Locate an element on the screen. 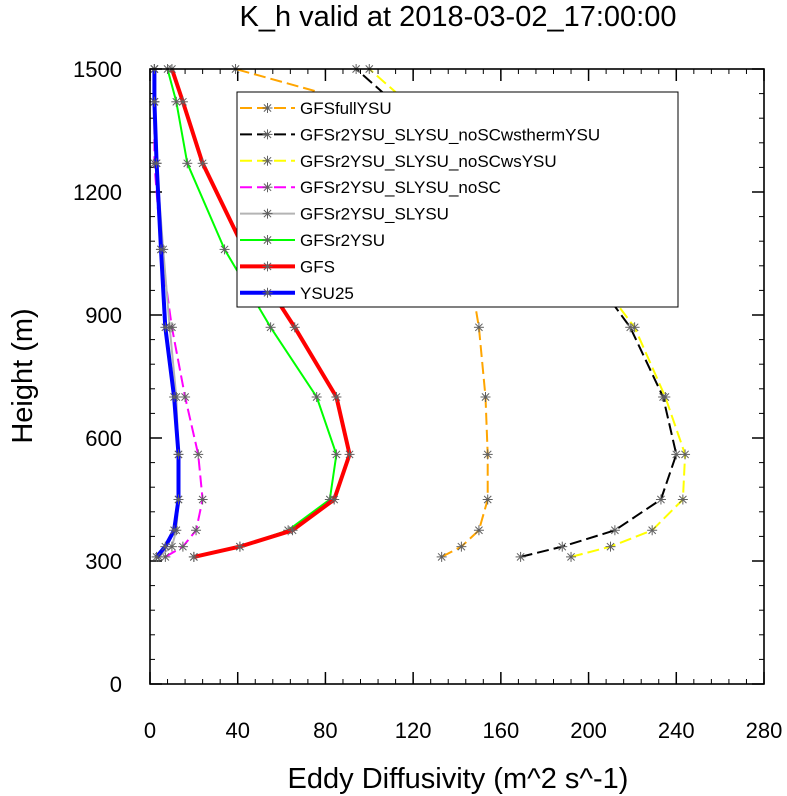  x-tick-label: 160 is located at coordinates (500, 730).